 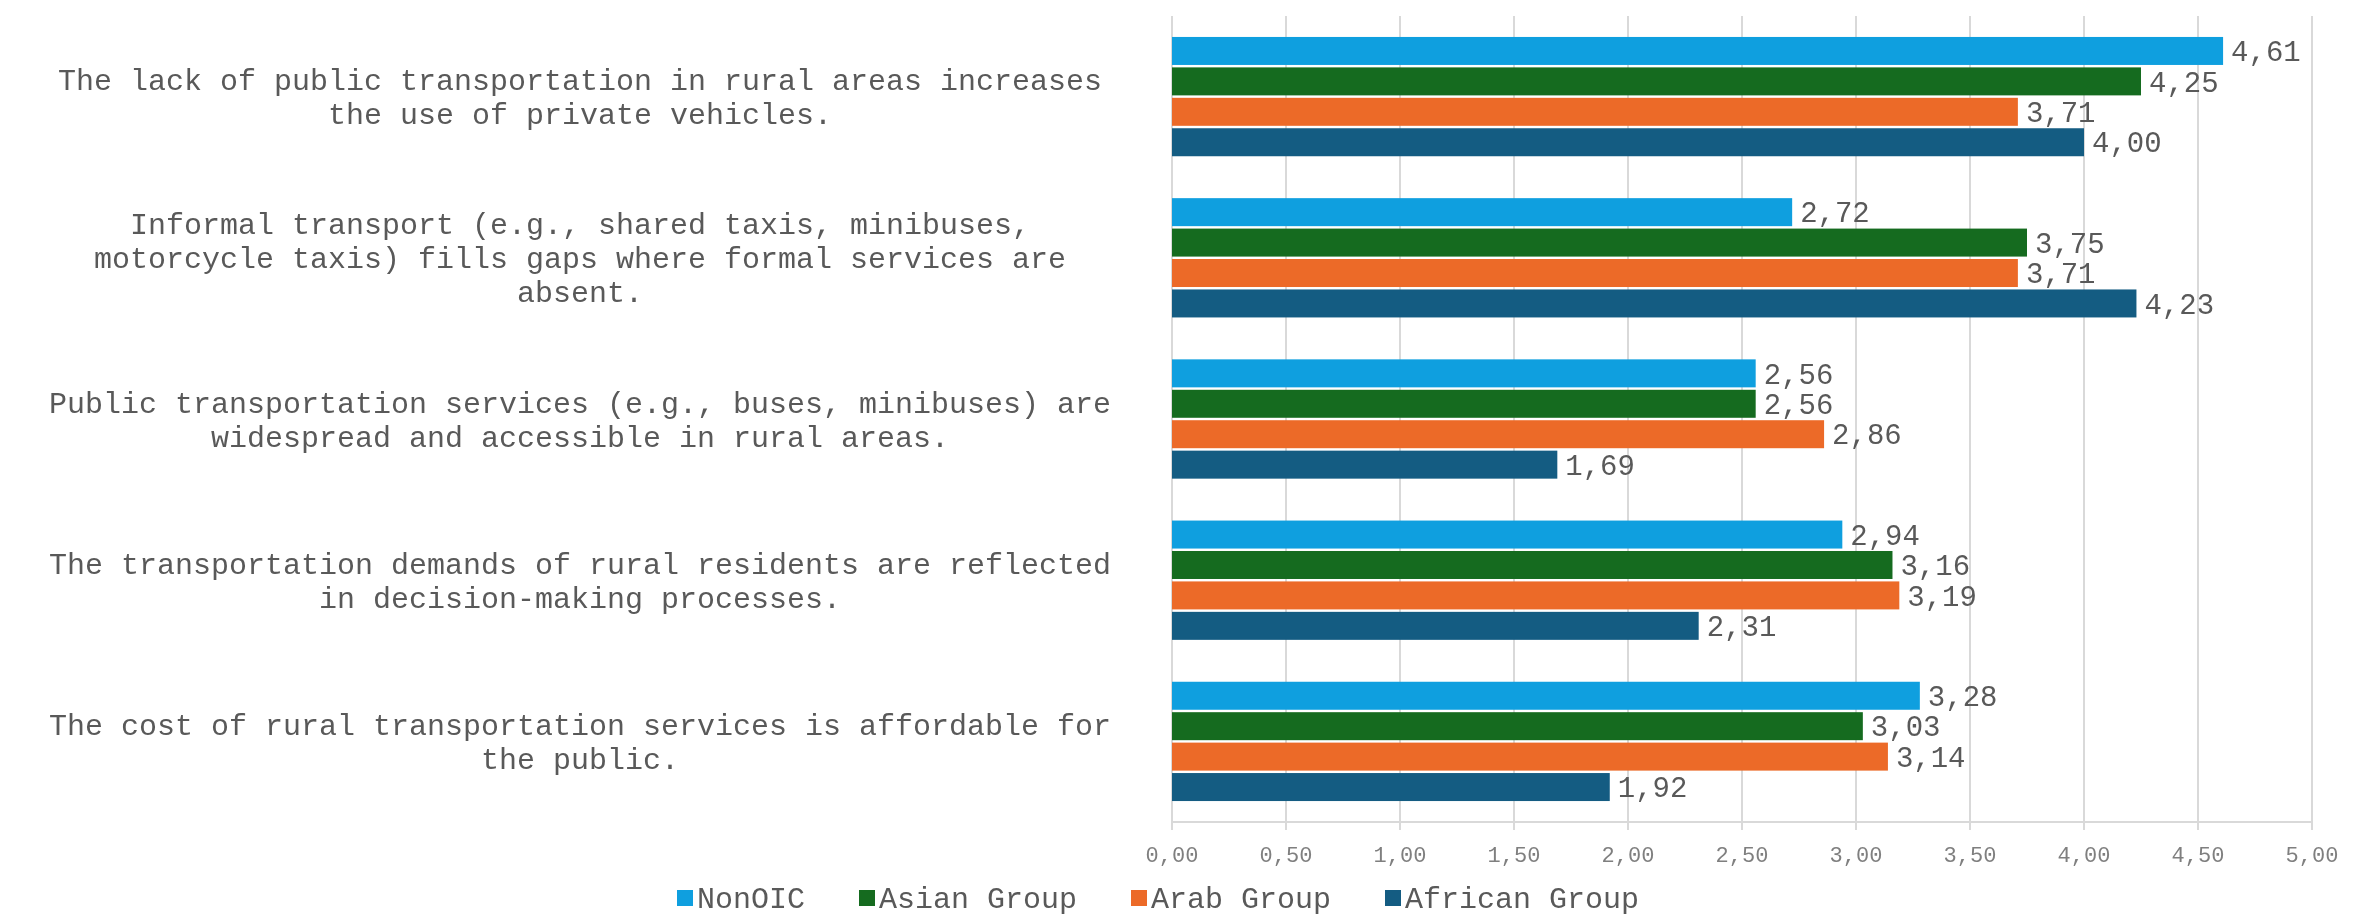 I want to click on y-tick-label: The cost of rural transportation services is affordable for the public., so click(x=580, y=743).